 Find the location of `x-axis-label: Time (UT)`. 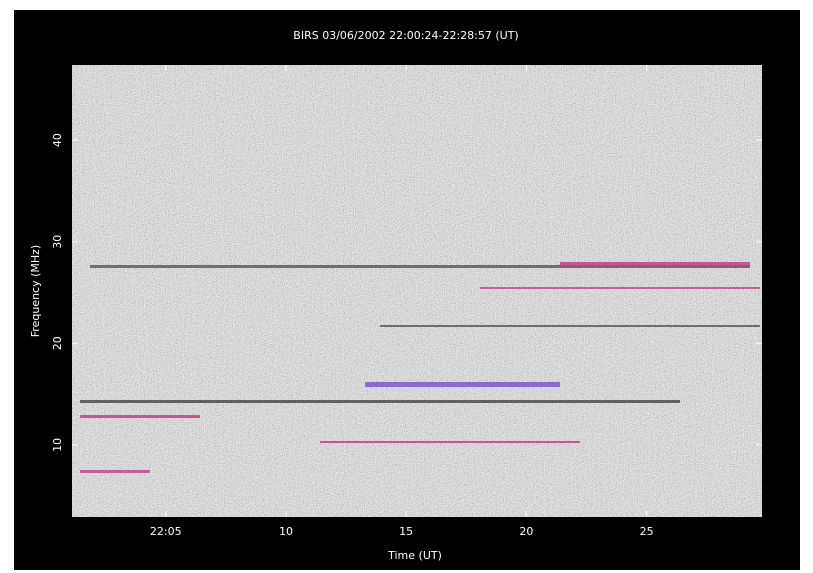

x-axis-label: Time (UT) is located at coordinates (414, 555).